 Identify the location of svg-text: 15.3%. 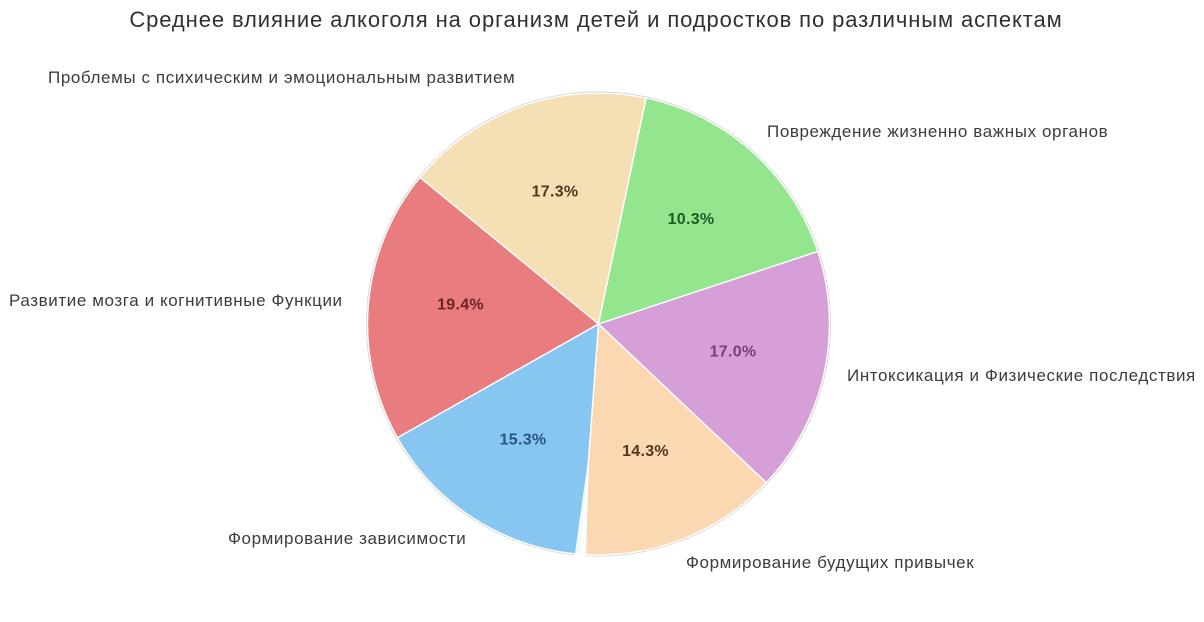
(523, 440).